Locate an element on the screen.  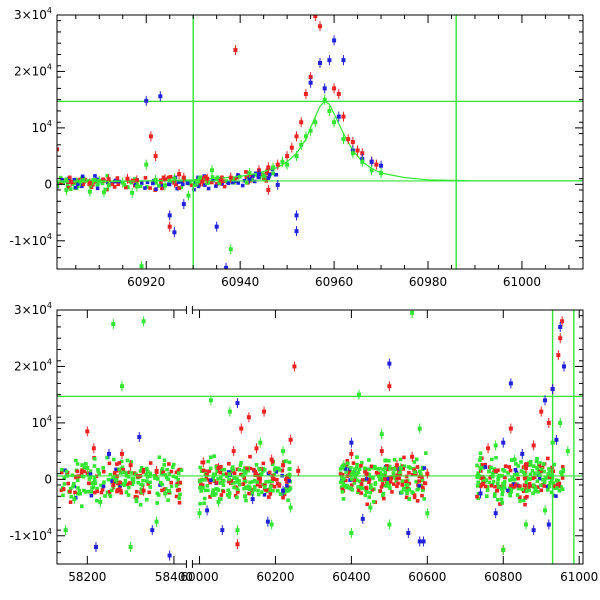
top-y-tick-label-exponent: 4 is located at coordinates (49, 66).